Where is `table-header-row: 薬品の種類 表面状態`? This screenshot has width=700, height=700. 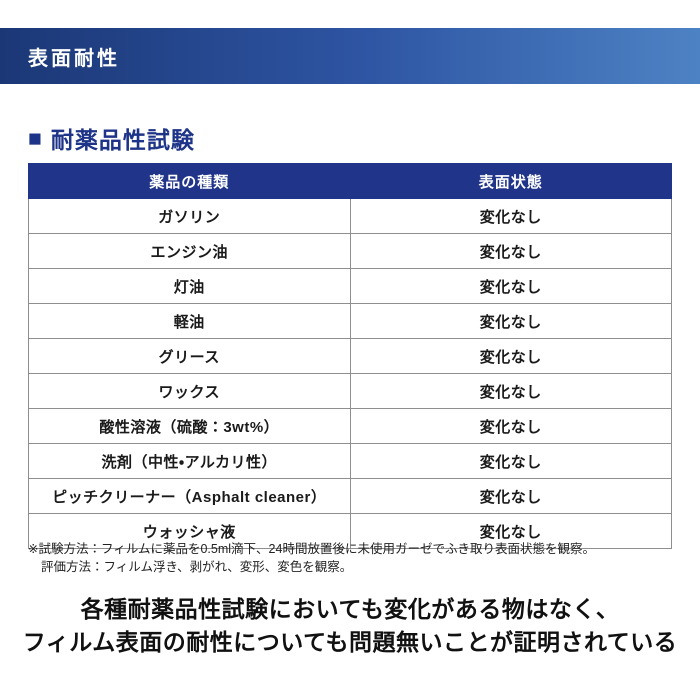 table-header-row: 薬品の種類 表面状態 is located at coordinates (350, 181).